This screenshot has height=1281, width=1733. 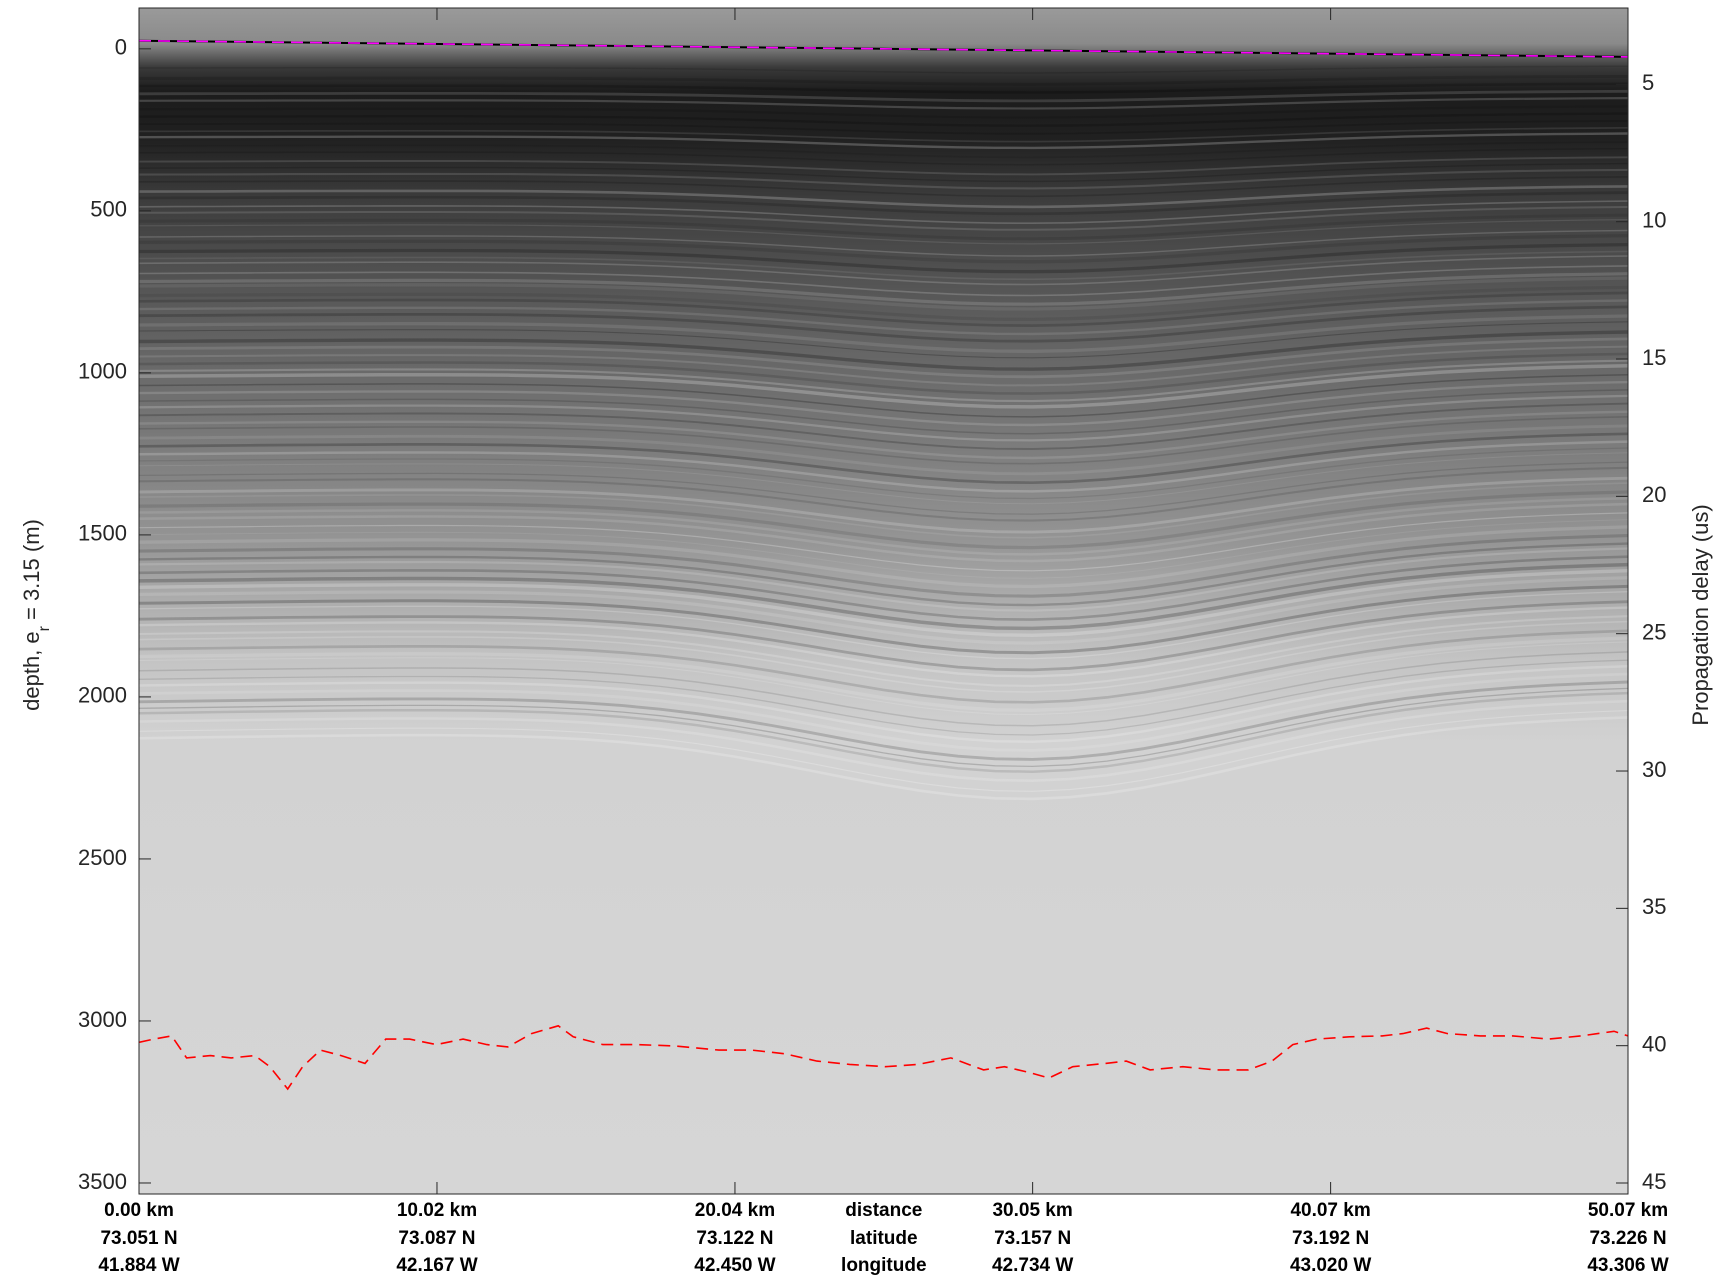 I want to click on y-tick-label: 1500, so click(x=102, y=533).